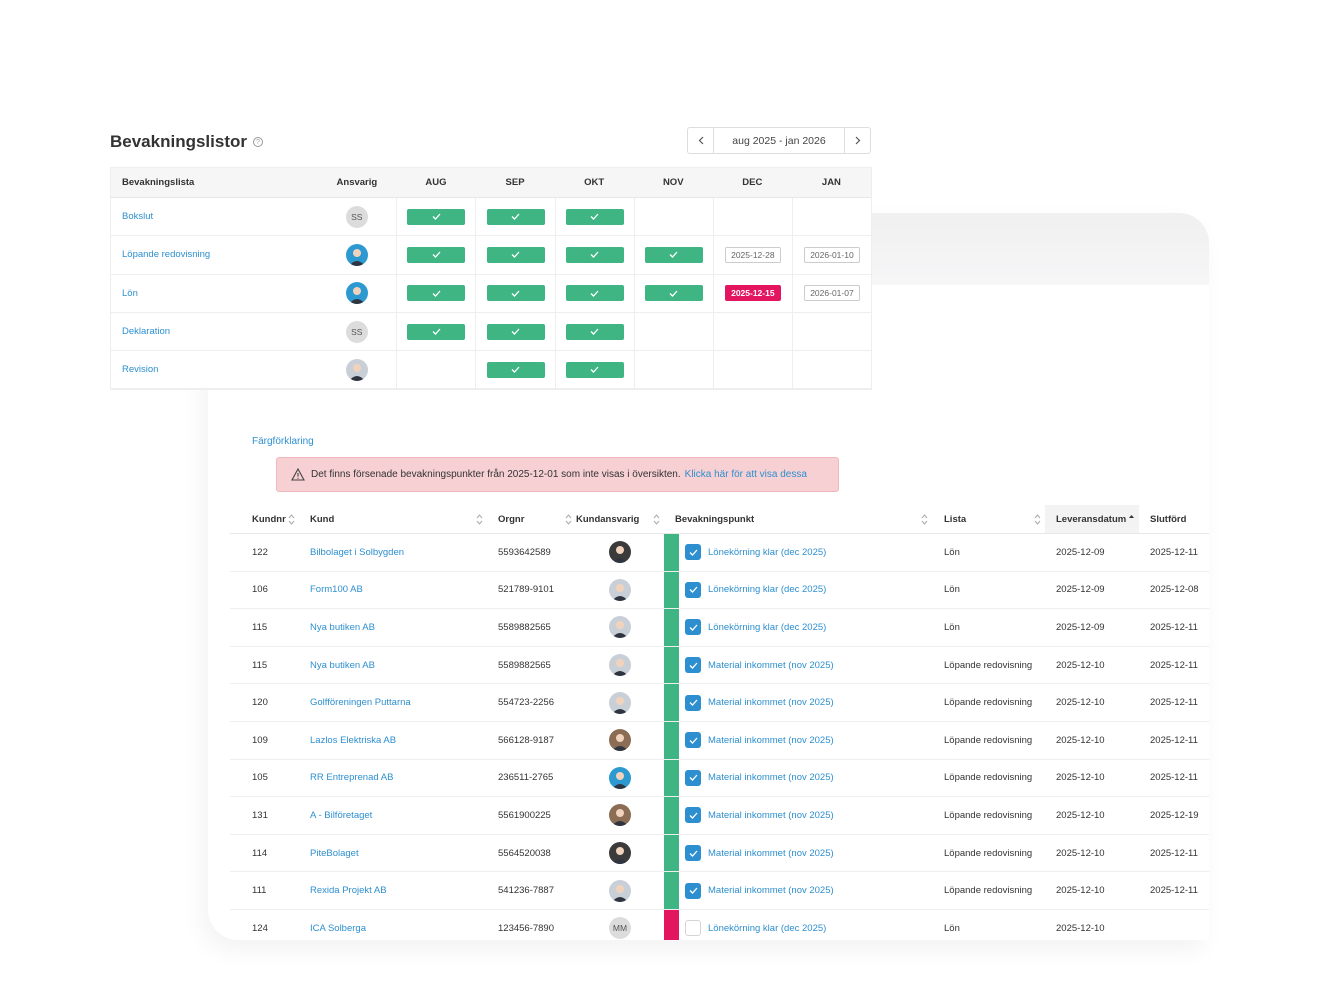 The image size is (1334, 1000). Describe the element at coordinates (1080, 815) in the screenshot. I see `delivery-date-cell: 2025-12-10` at that location.